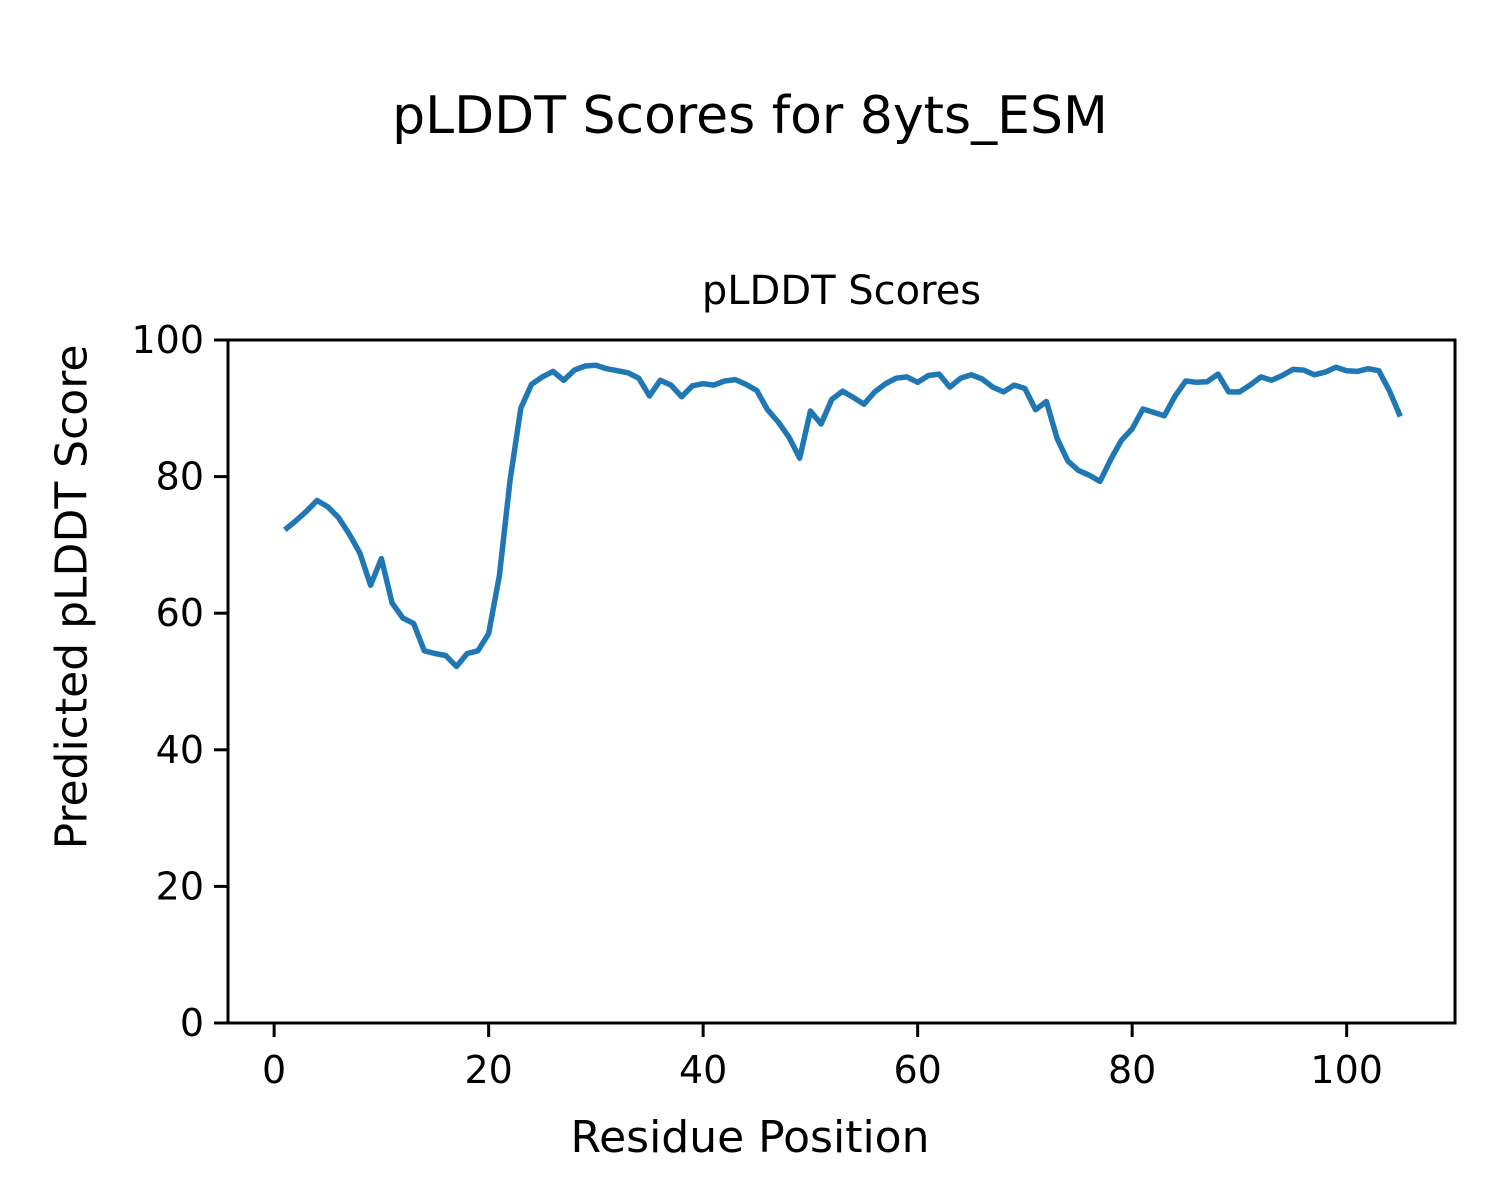 The height and width of the screenshot is (1200, 1500). I want to click on x-tick-label: 20, so click(488, 1070).